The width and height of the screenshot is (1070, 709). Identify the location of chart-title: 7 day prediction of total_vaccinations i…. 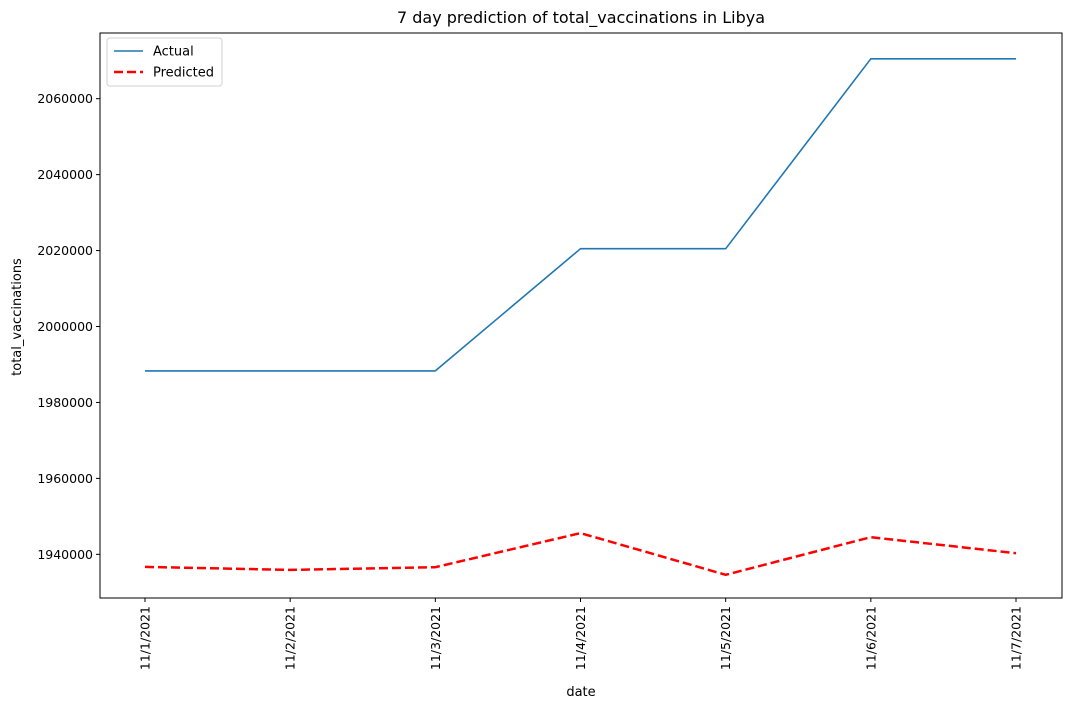
(581, 18).